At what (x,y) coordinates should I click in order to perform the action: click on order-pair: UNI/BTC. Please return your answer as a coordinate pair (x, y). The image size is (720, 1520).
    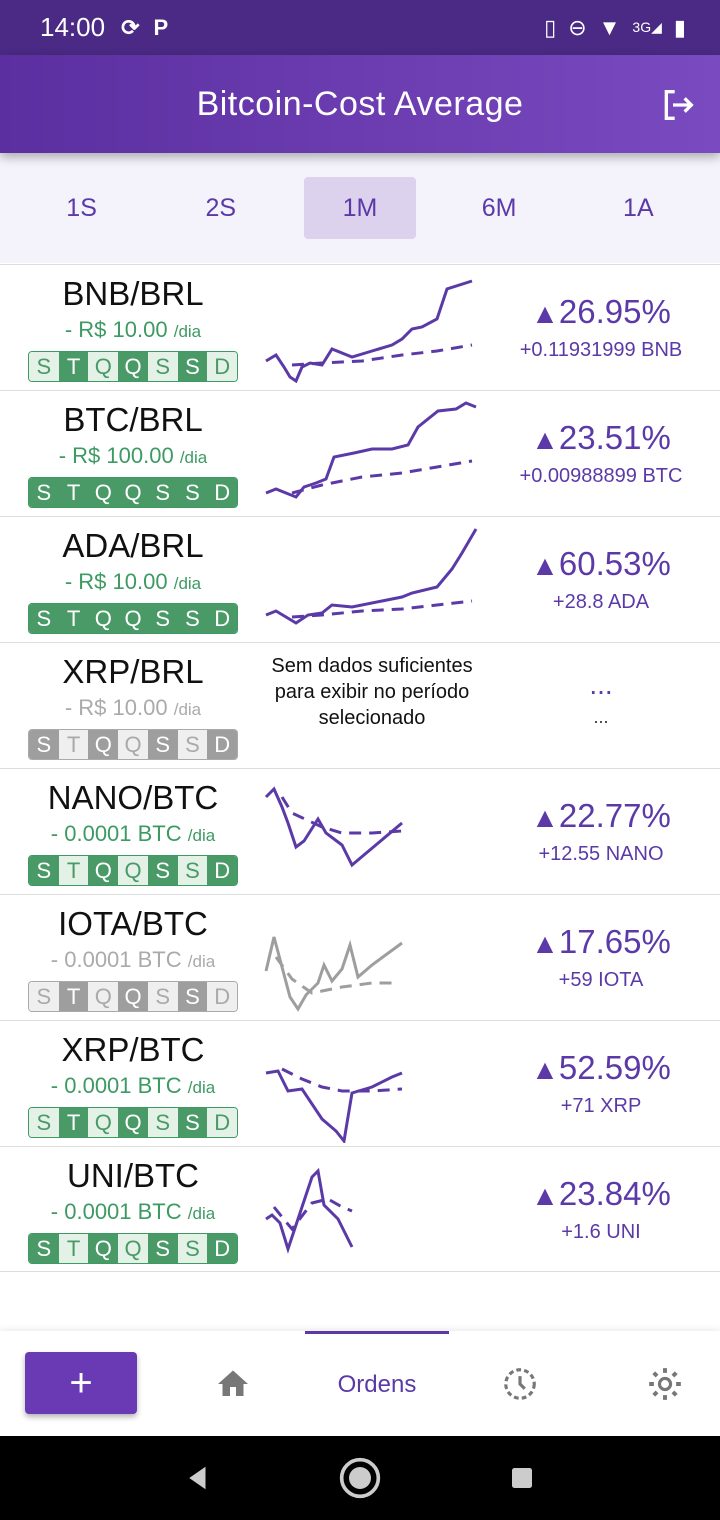
    Looking at the image, I should click on (133, 1175).